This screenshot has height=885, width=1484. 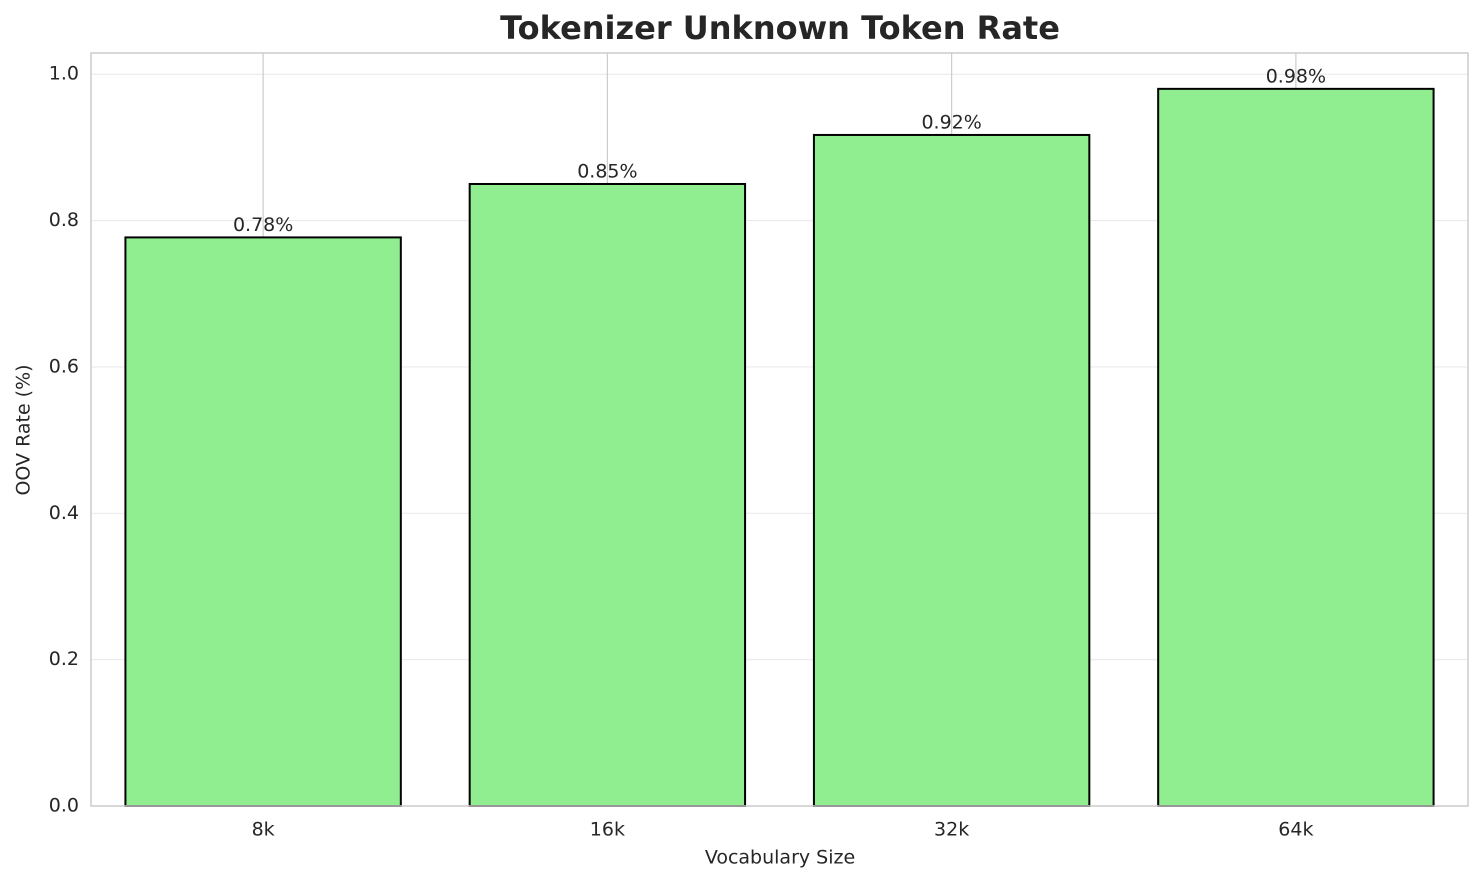 I want to click on y-tick-label: 0.6, so click(x=64, y=366).